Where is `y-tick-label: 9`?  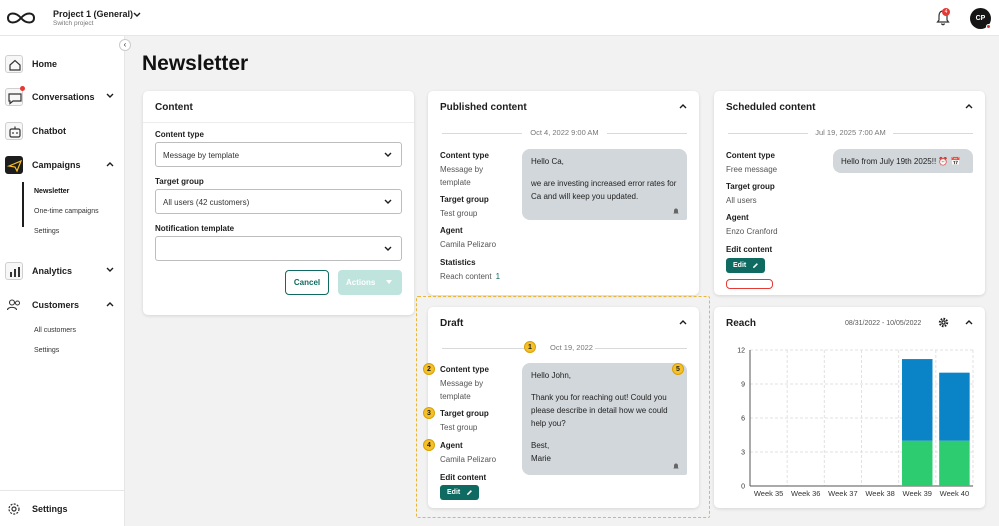
y-tick-label: 9 is located at coordinates (743, 385).